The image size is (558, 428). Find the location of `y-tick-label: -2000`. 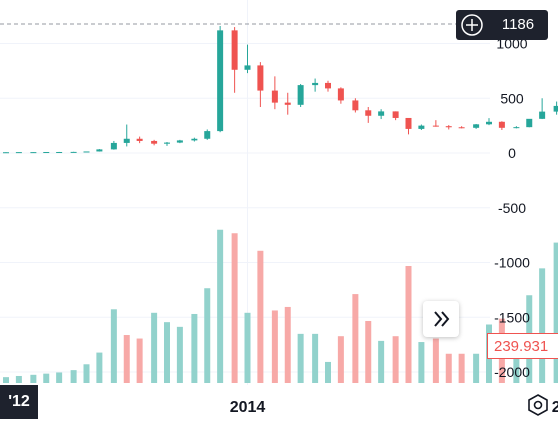

y-tick-label: -2000 is located at coordinates (512, 372).